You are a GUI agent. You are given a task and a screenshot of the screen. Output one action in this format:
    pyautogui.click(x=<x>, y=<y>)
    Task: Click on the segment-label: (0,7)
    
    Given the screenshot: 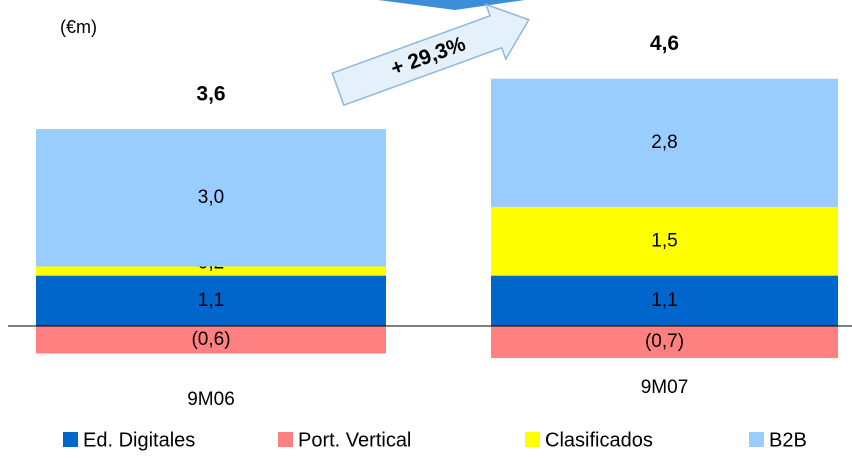 What is the action you would take?
    pyautogui.click(x=664, y=341)
    